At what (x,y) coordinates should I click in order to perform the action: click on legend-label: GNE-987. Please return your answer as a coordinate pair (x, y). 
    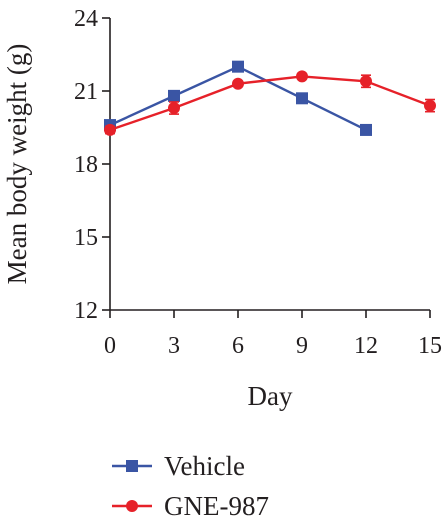
    Looking at the image, I should click on (216, 506).